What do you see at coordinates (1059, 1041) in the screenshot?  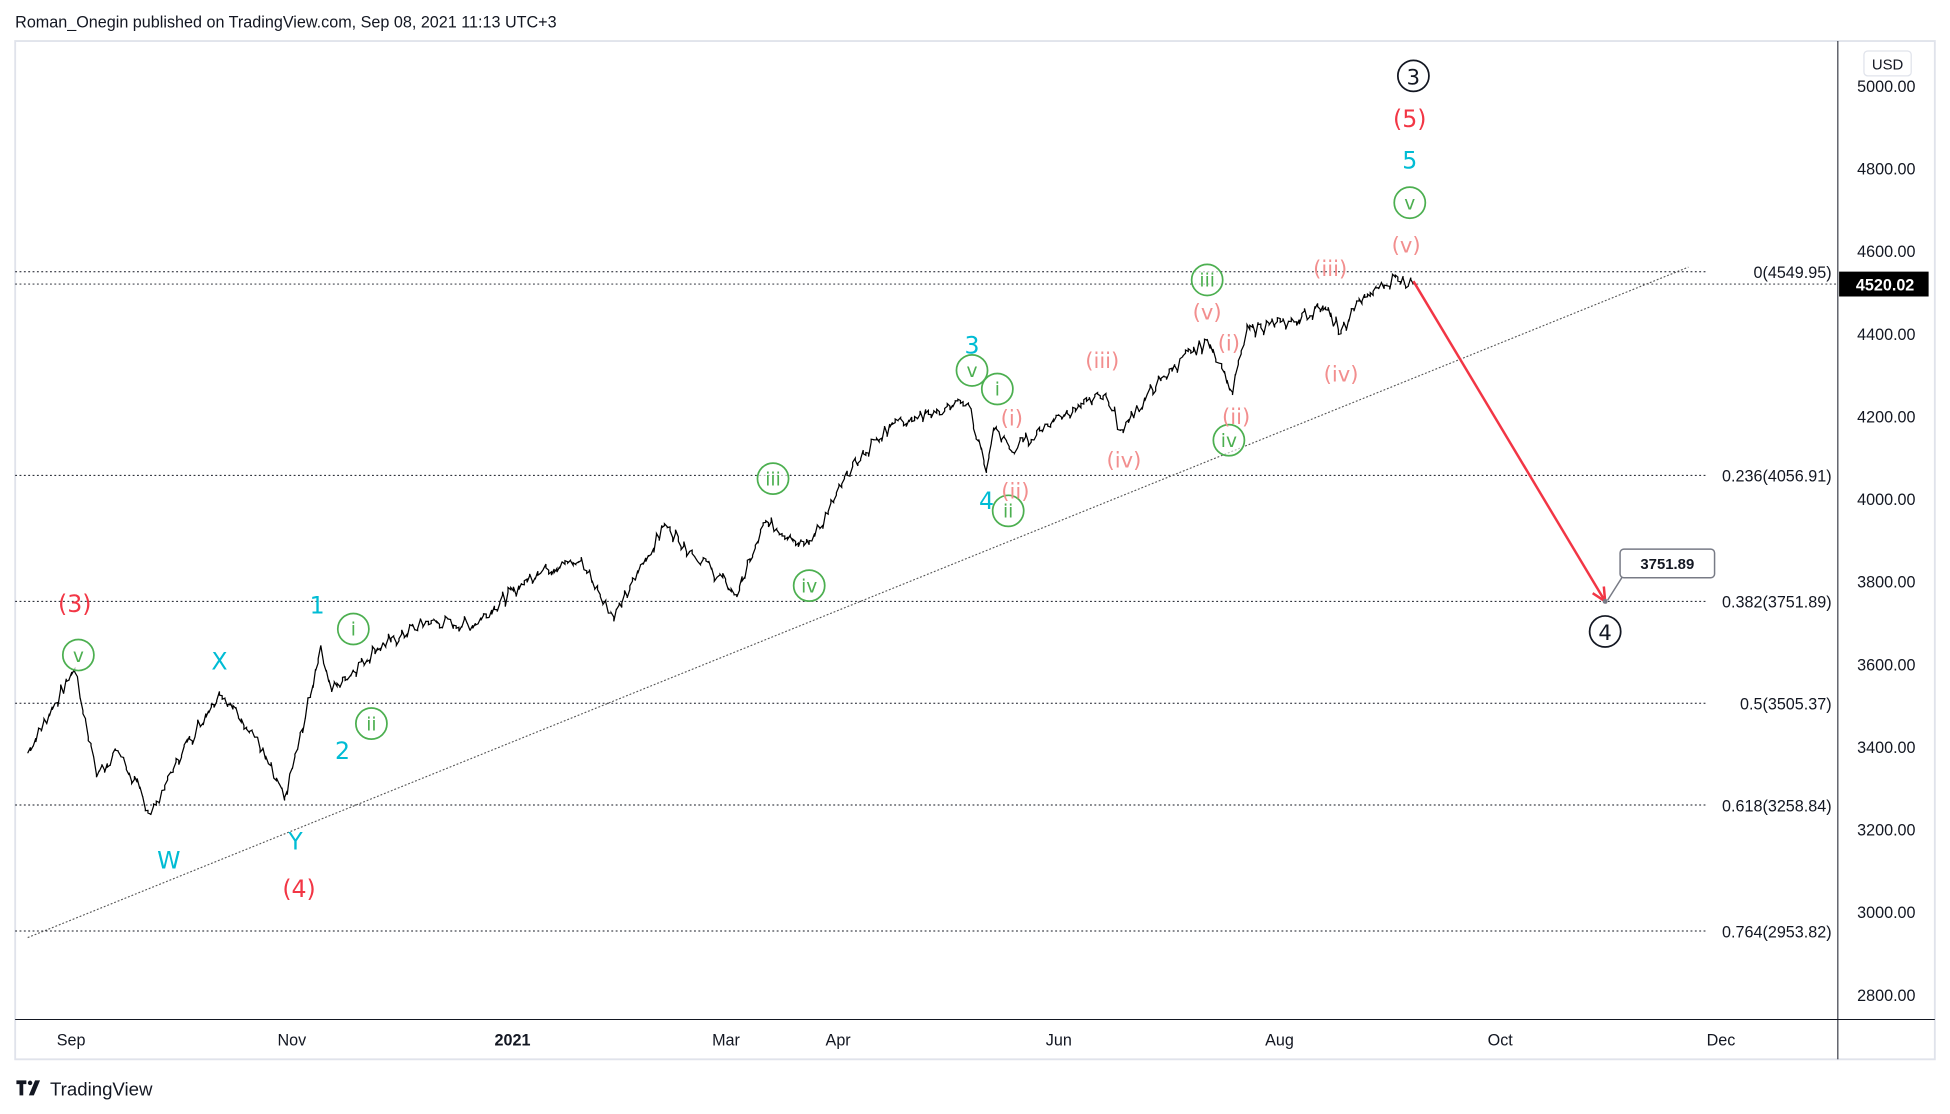 I see `time-tick-label: Jun` at bounding box center [1059, 1041].